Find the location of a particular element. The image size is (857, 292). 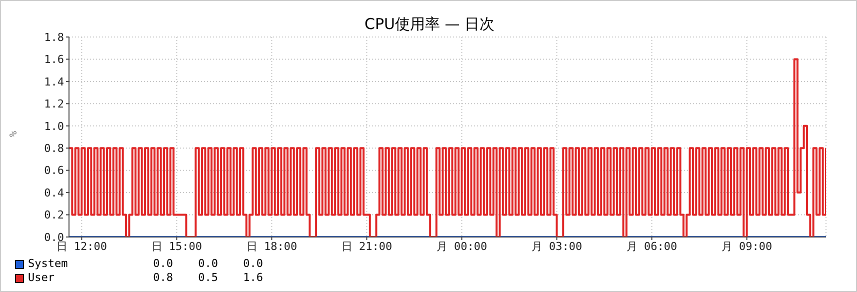

x-tick-label: 月 09:00 is located at coordinates (746, 246).